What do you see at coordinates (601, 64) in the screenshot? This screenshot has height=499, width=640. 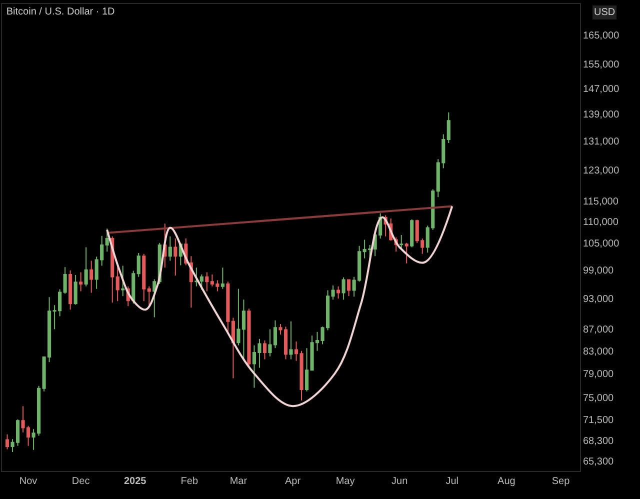 I see `y-tick-label: 155,000` at bounding box center [601, 64].